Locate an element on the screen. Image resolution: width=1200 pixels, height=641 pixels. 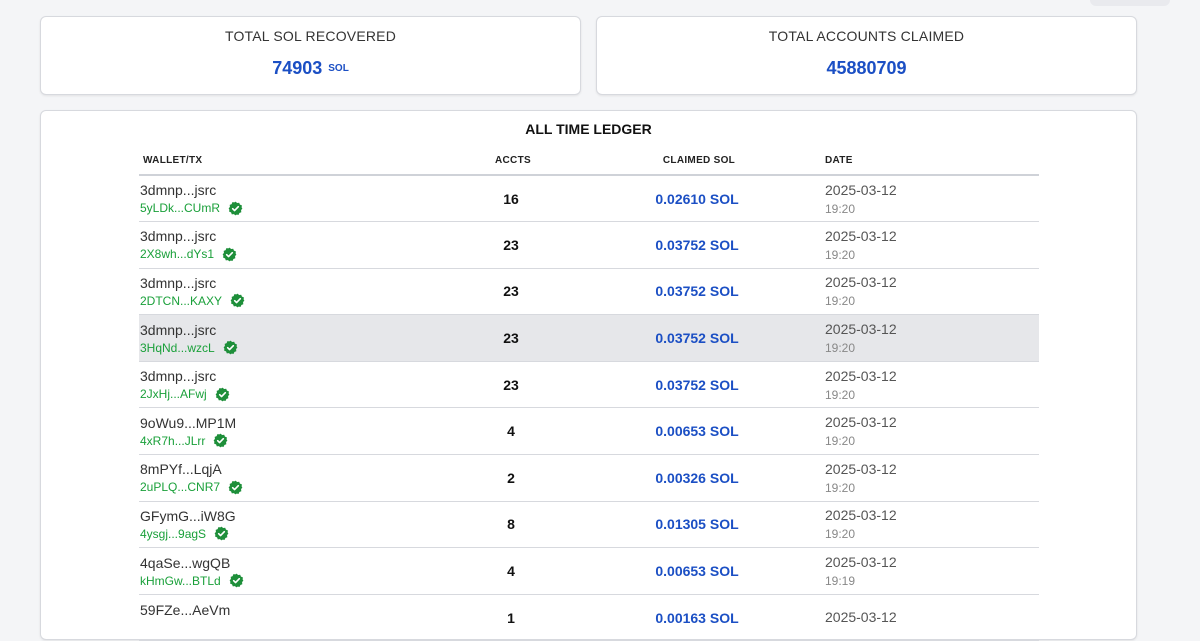
tx-signature-link: kHmGw...BTLd is located at coordinates (180, 580).